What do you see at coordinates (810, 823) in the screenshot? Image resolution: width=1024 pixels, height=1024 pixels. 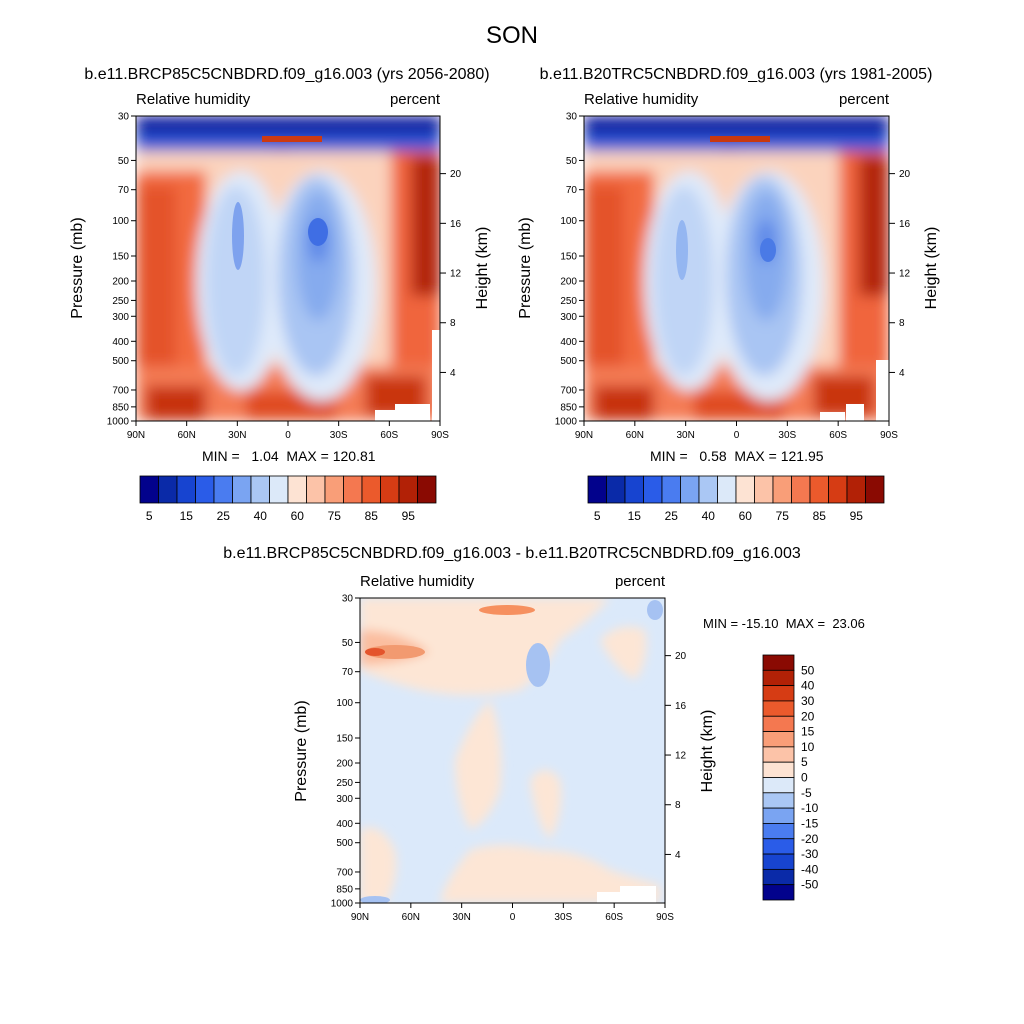 I see `colorbar-label: -15` at bounding box center [810, 823].